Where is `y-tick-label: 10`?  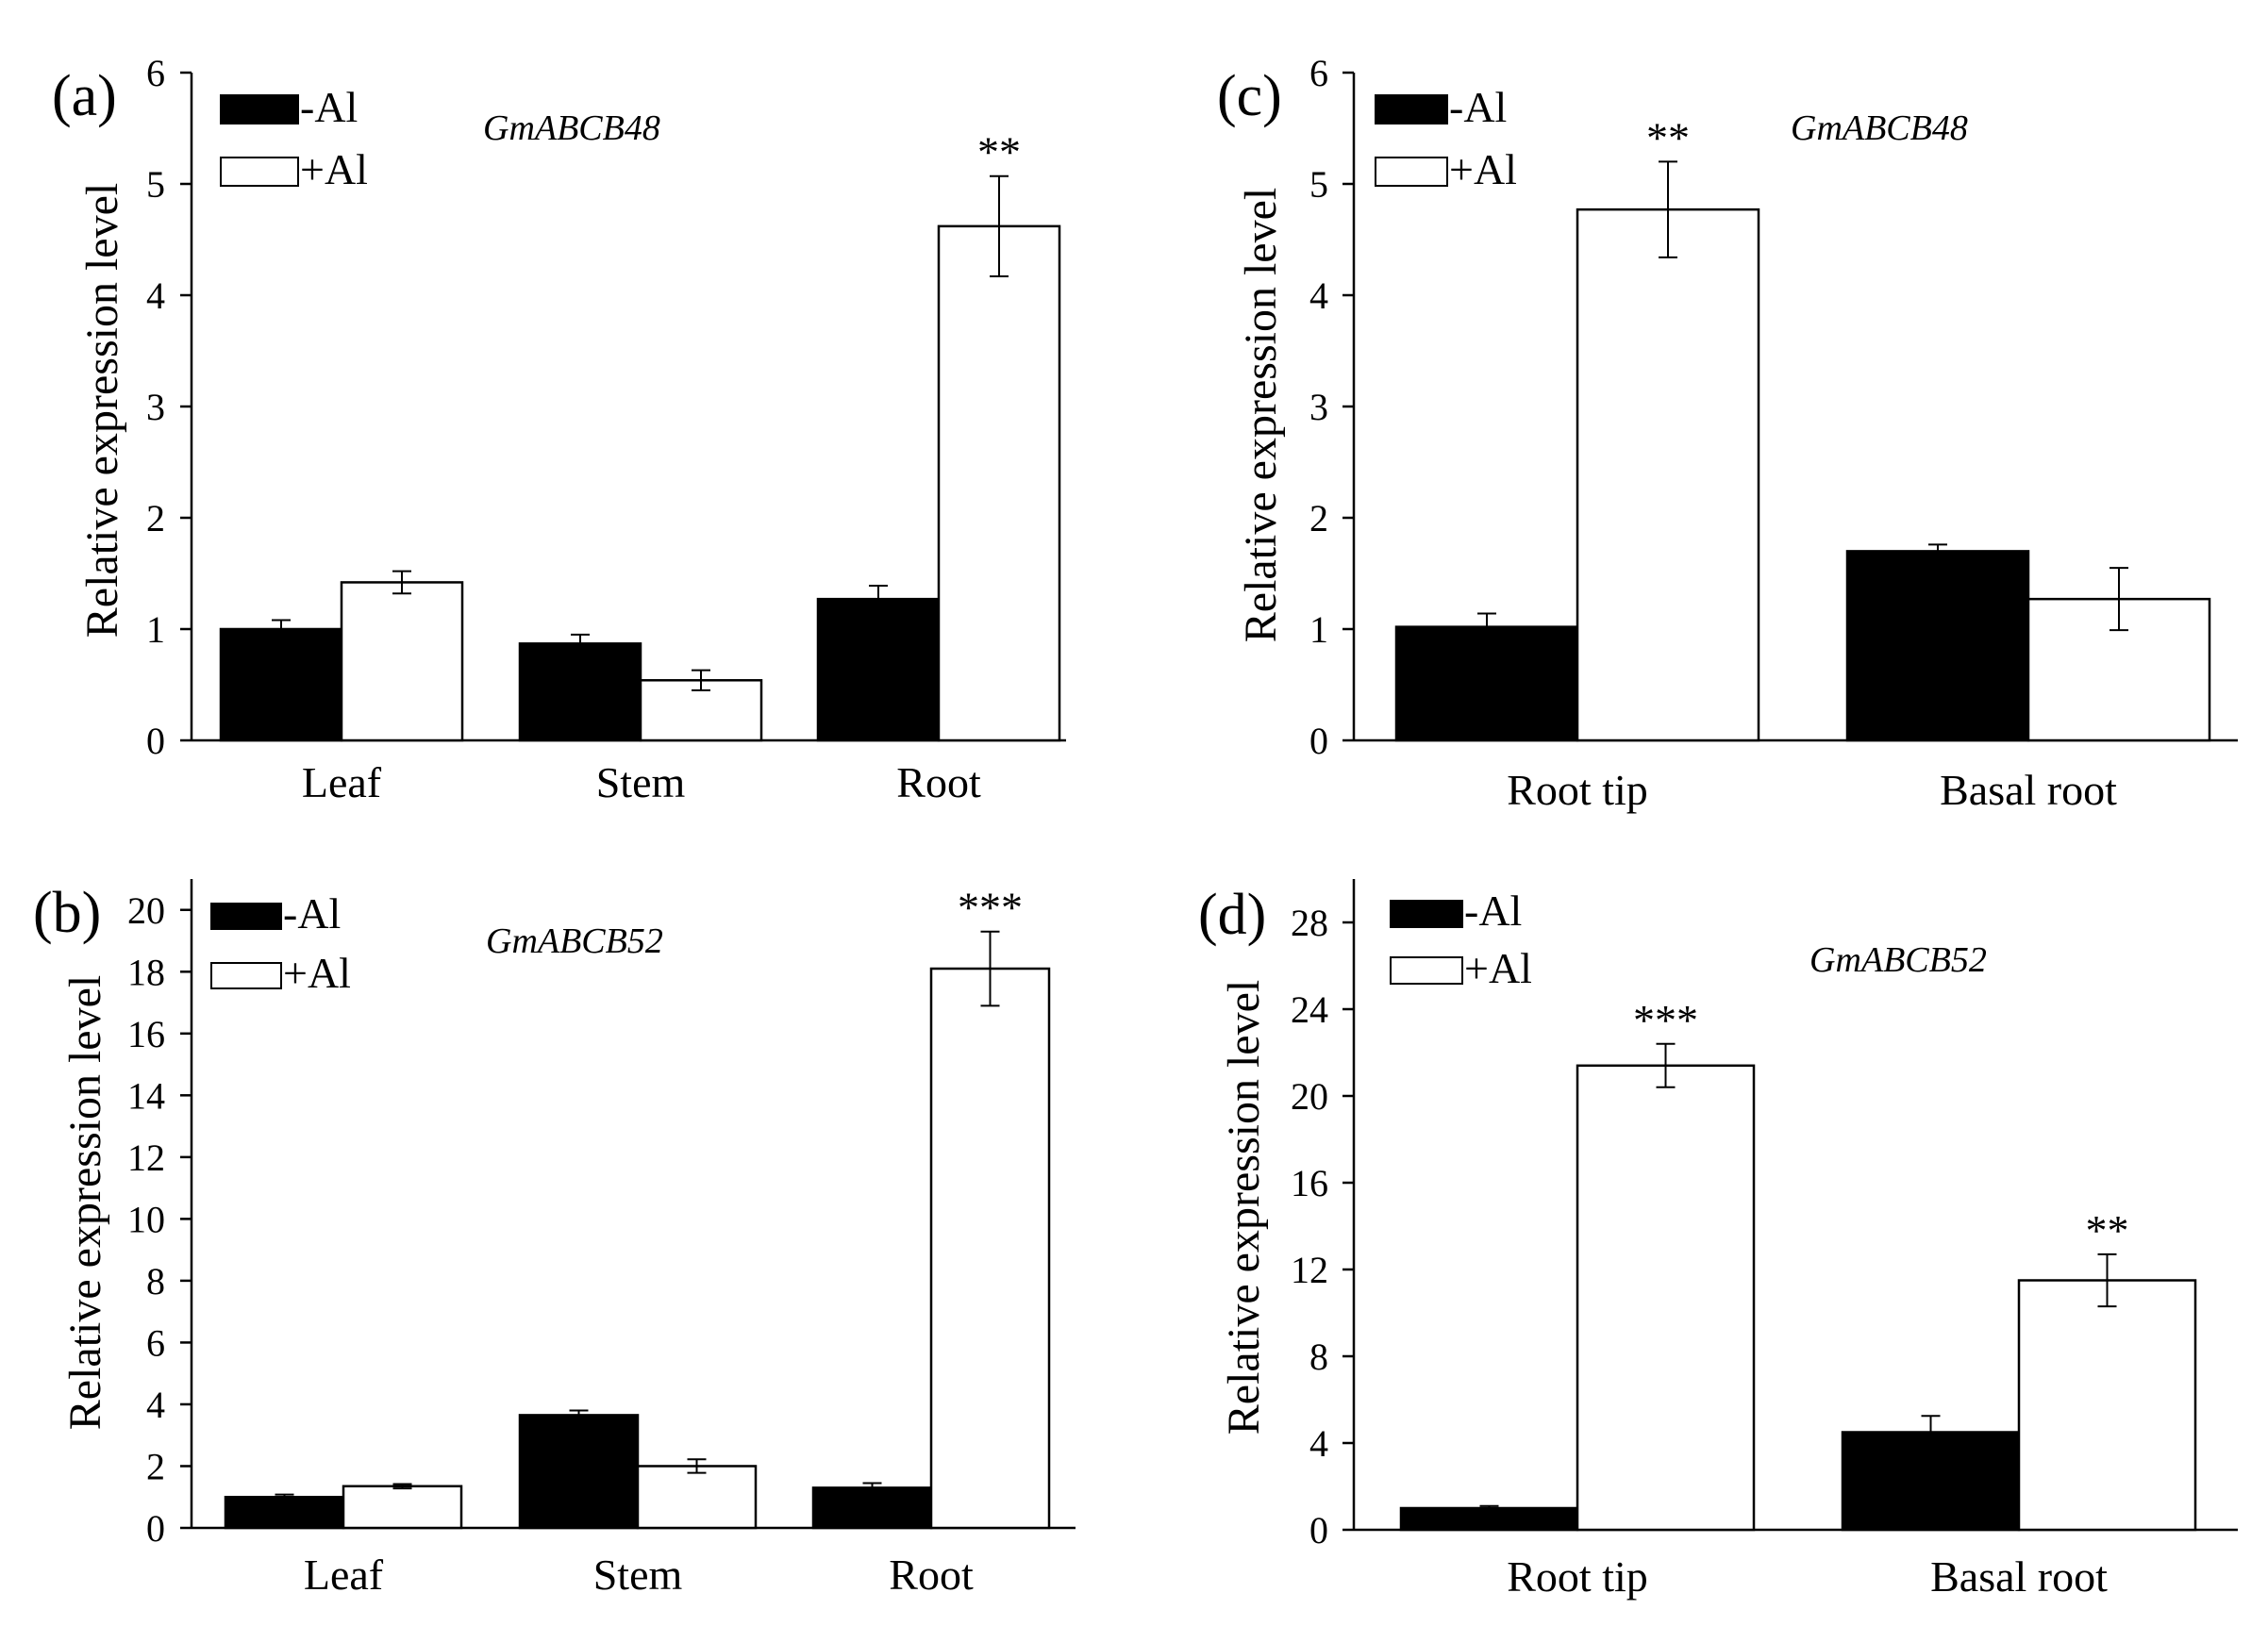
y-tick-label: 10 is located at coordinates (146, 1219).